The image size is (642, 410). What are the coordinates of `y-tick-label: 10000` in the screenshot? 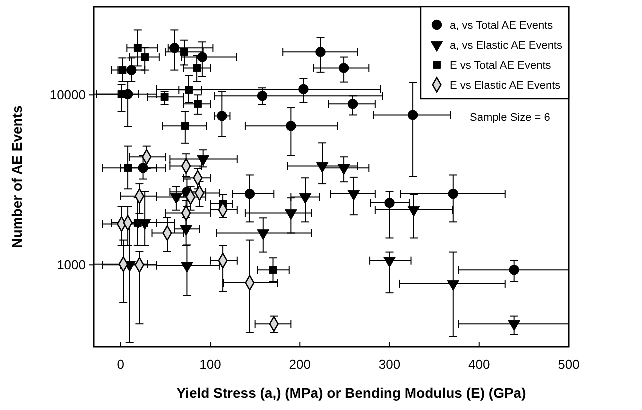 It's located at (68, 95).